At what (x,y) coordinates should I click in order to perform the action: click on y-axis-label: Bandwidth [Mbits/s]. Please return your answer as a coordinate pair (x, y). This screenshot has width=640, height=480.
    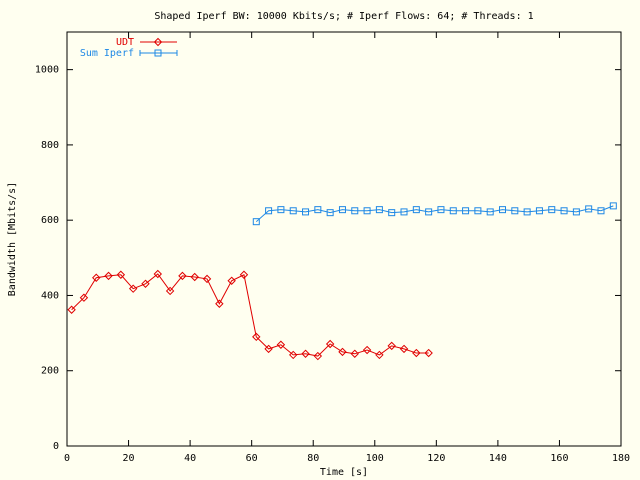
    Looking at the image, I should click on (12, 239).